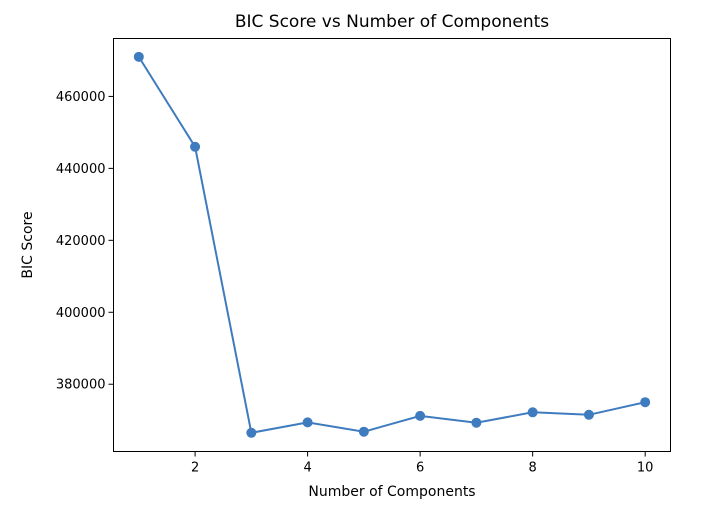  I want to click on y-tick-label: 420000, so click(81, 241).